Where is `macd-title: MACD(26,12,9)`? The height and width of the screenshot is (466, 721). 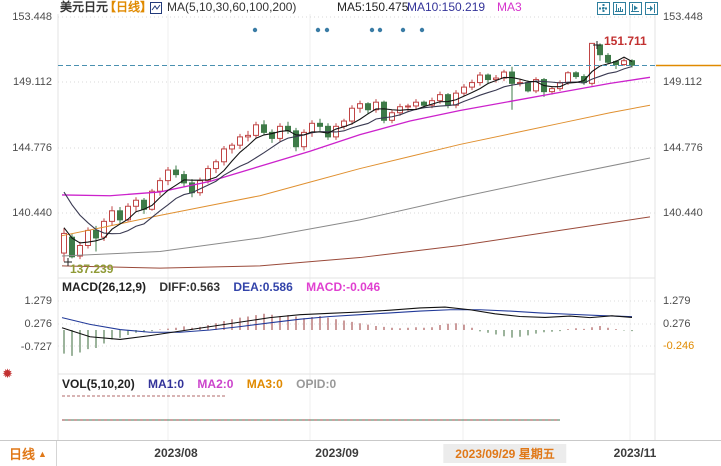 macd-title: MACD(26,12,9) is located at coordinates (104, 287).